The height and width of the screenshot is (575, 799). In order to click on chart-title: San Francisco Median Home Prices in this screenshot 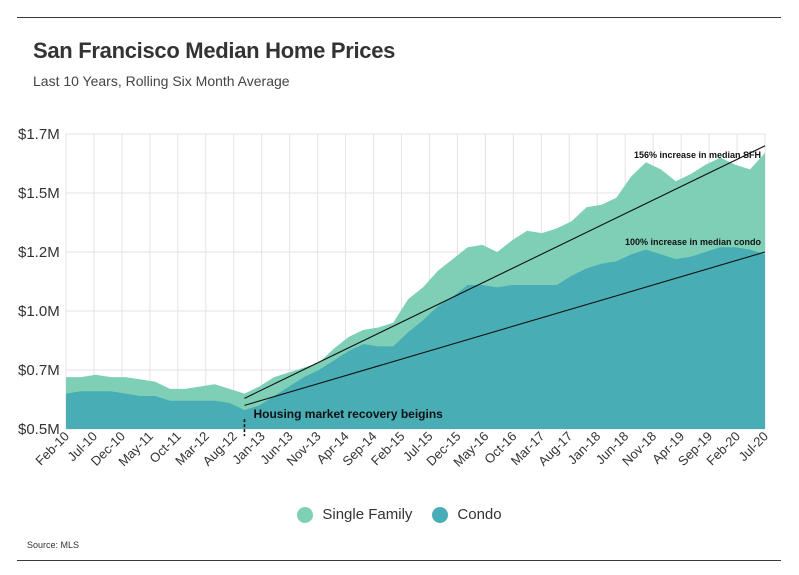, I will do `click(214, 50)`.